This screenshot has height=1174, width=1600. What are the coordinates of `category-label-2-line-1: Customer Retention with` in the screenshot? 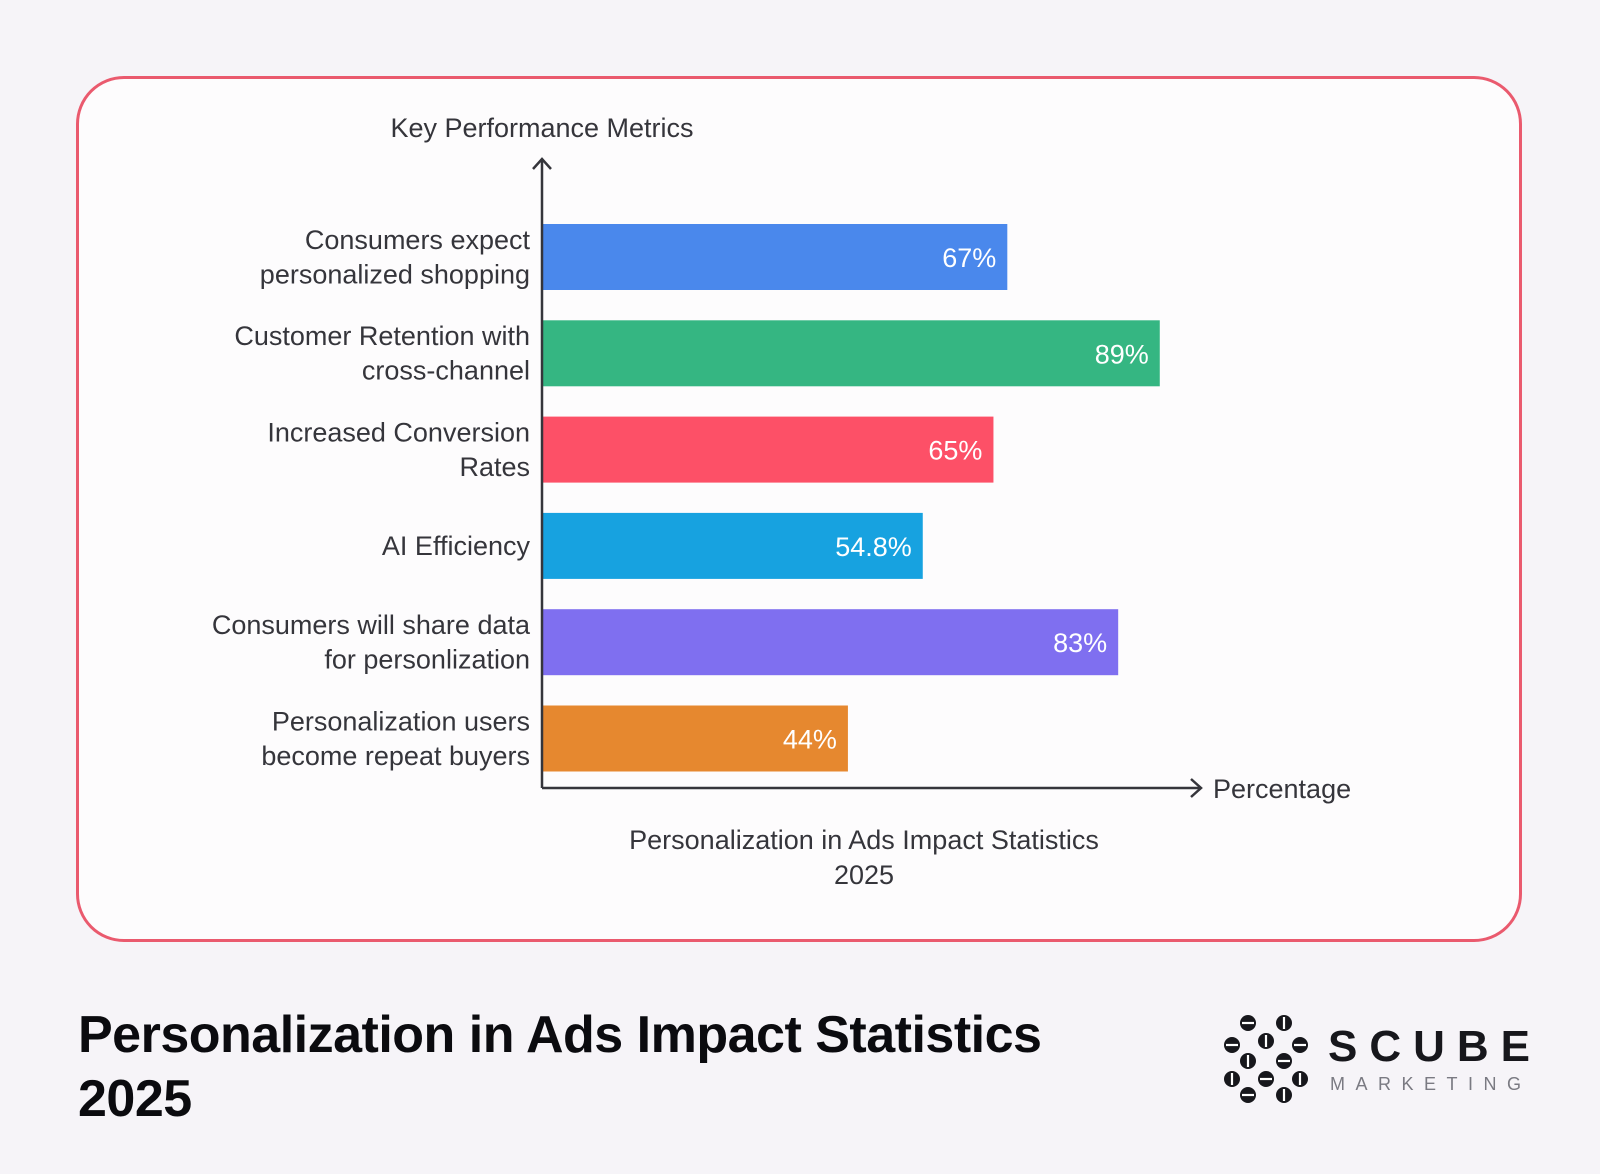 It's located at (382, 336).